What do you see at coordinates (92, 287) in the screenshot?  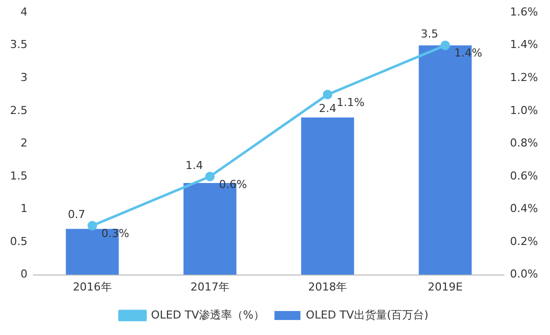 I see `x-tick-label: 2016年` at bounding box center [92, 287].